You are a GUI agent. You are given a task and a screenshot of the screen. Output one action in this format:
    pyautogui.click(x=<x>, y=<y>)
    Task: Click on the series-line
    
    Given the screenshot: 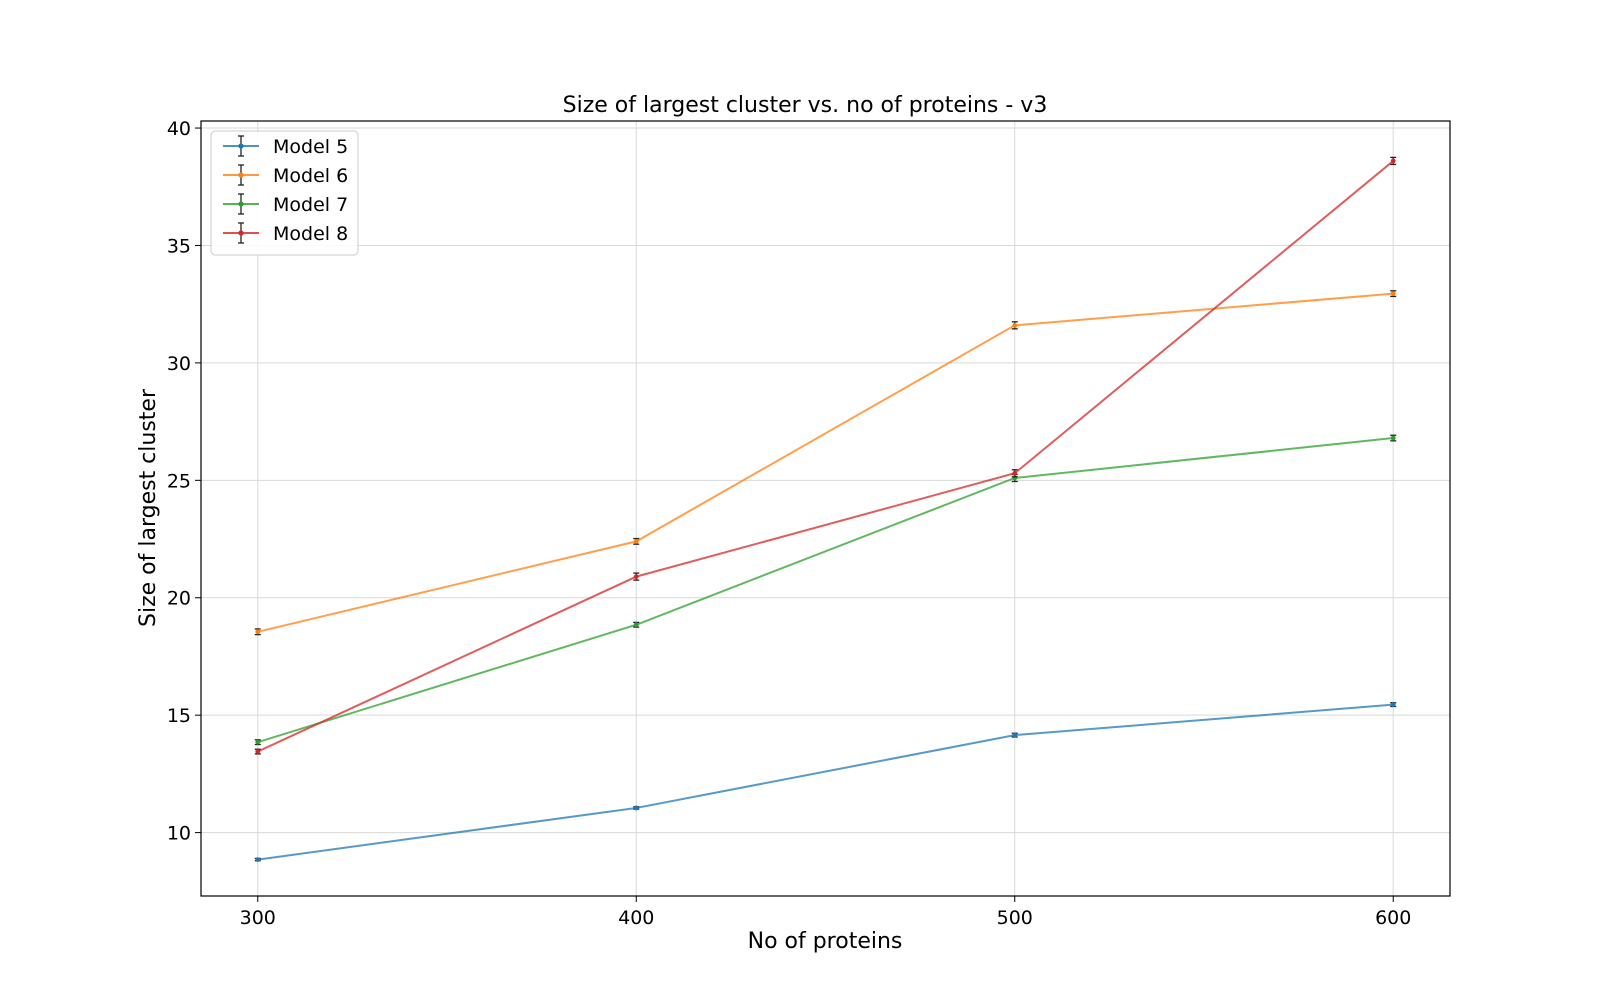 What is the action you would take?
    pyautogui.click(x=825, y=782)
    